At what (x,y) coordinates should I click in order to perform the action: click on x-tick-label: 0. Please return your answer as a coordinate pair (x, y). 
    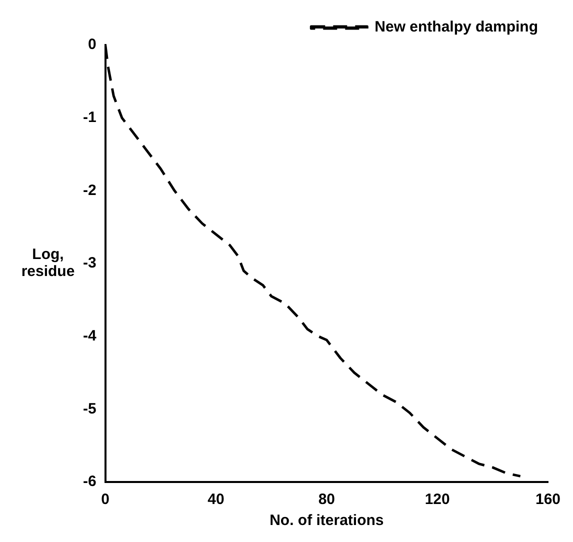
    Looking at the image, I should click on (105, 499).